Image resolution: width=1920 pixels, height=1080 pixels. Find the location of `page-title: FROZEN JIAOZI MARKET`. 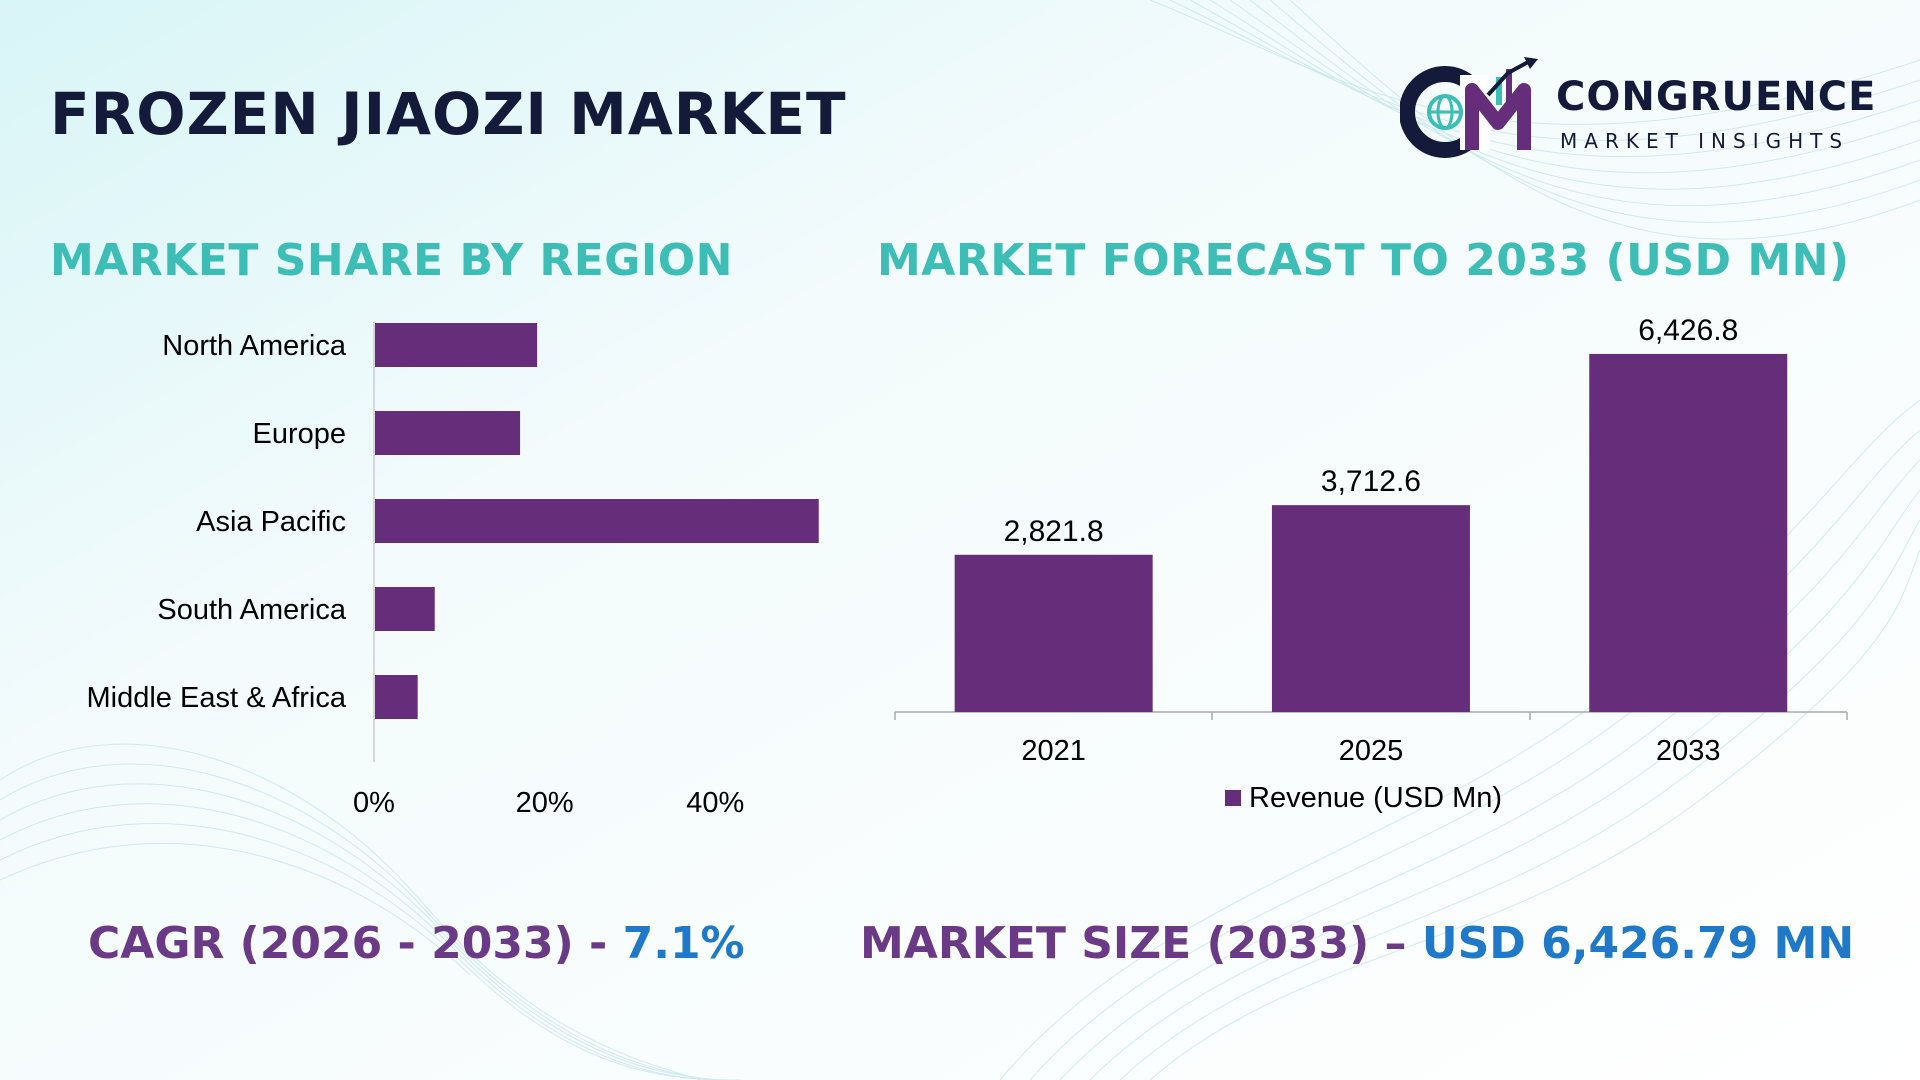

page-title: FROZEN JIAOZI MARKET is located at coordinates (448, 114).